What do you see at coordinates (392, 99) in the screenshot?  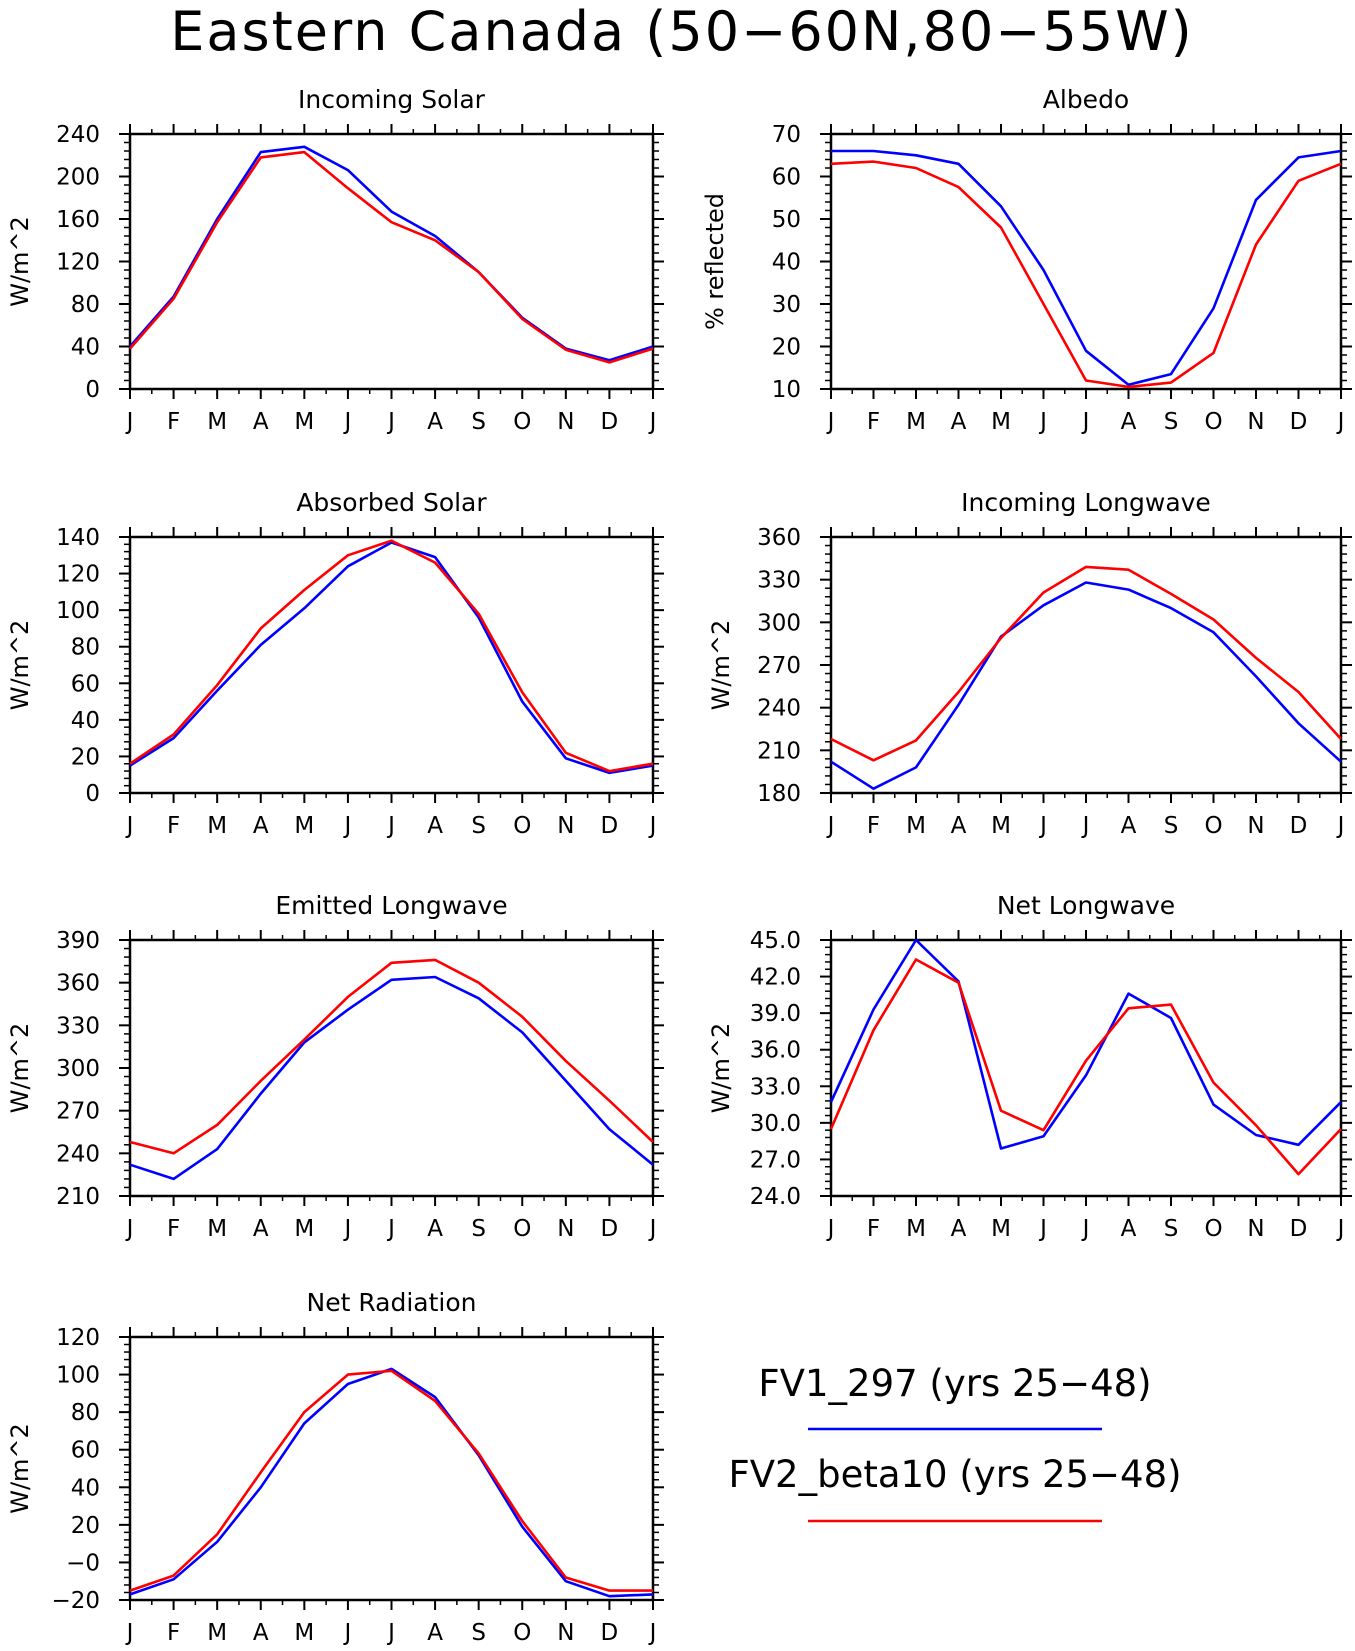 I see `panel-title: Incoming Solar` at bounding box center [392, 99].